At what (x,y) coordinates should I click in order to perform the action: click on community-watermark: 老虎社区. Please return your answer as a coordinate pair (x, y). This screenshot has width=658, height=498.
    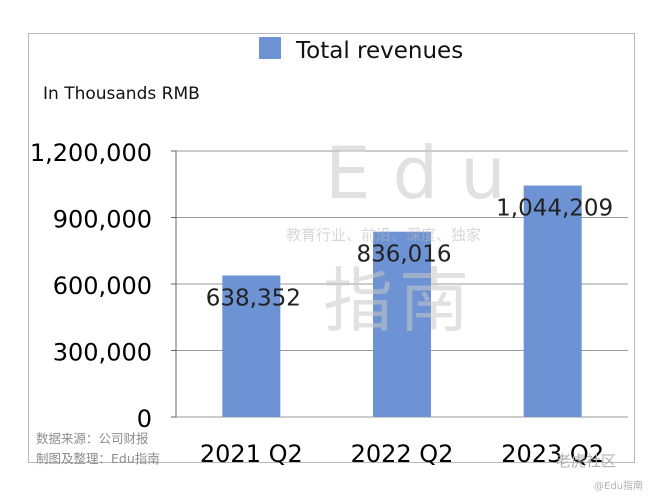
    Looking at the image, I should click on (586, 461).